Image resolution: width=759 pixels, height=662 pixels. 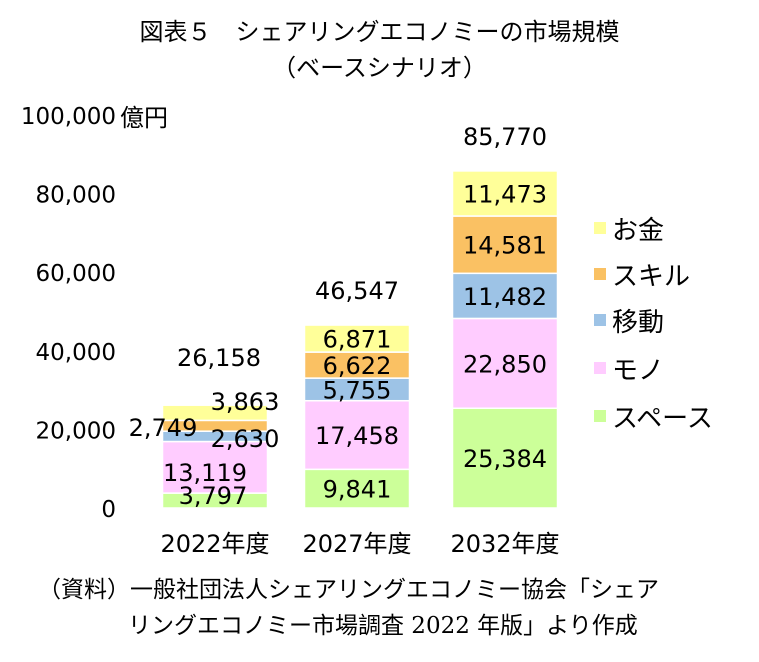 I want to click on segment-value-label: 25,384, so click(x=505, y=459).